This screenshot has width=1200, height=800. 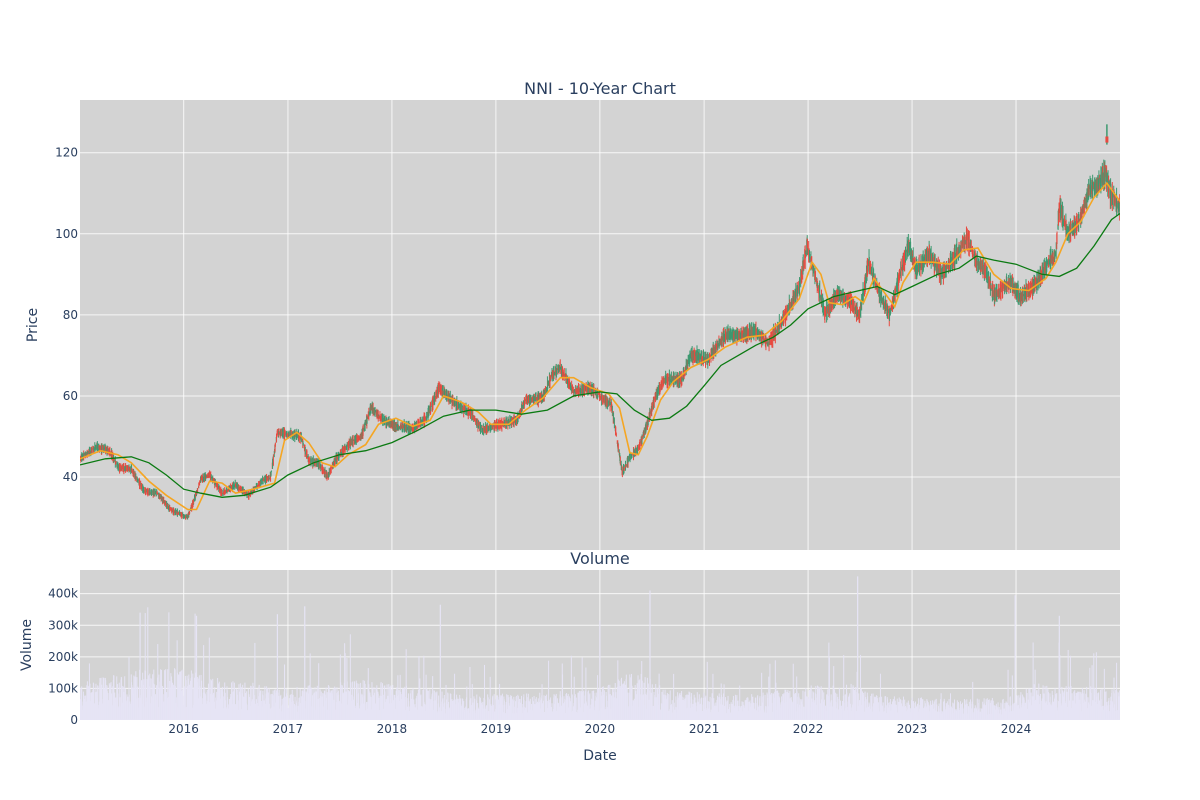 What do you see at coordinates (66, 234) in the screenshot?
I see `price-y-tick-label: 100` at bounding box center [66, 234].